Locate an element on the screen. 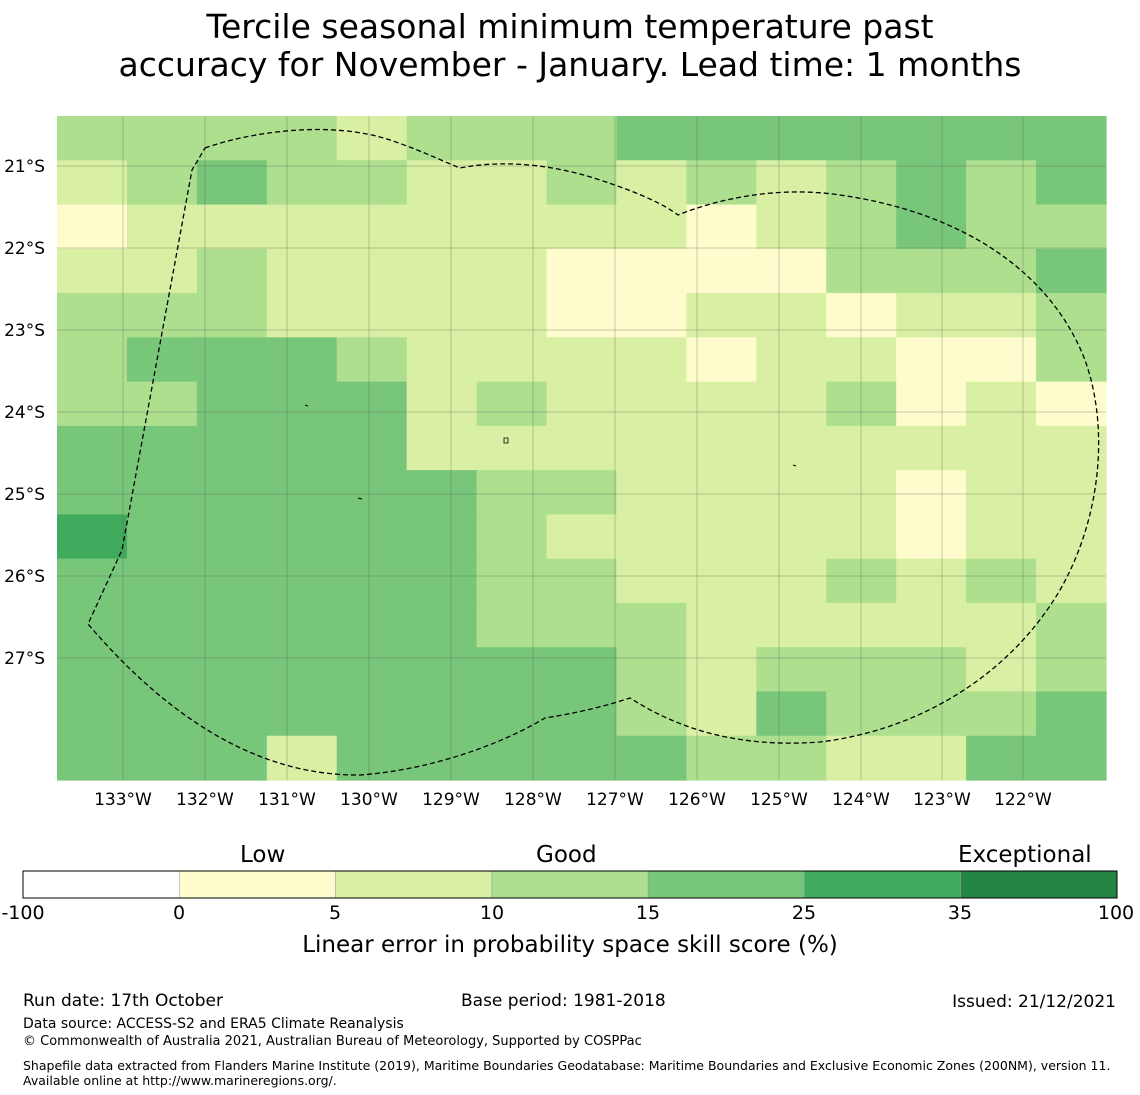 The height and width of the screenshot is (1095, 1140). longitude-label: 127°W is located at coordinates (615, 800).